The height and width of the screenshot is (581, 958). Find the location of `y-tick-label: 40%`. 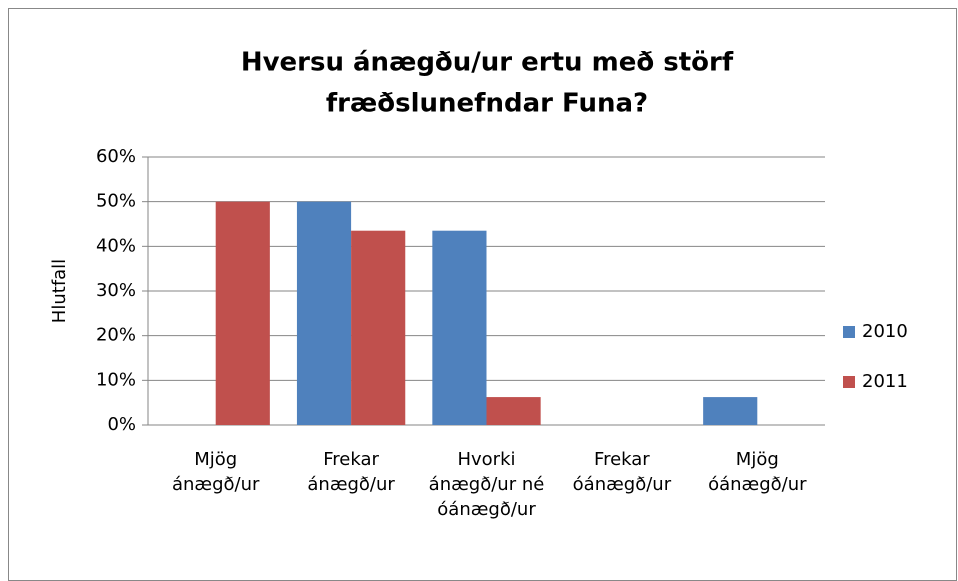

y-tick-label: 40% is located at coordinates (116, 245).